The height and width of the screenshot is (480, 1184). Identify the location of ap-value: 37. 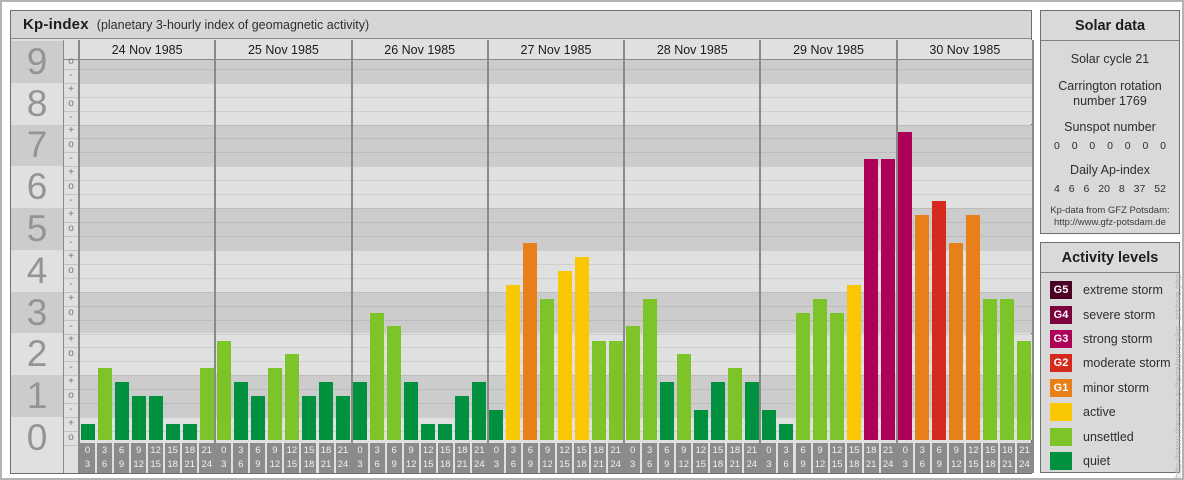
(1139, 189).